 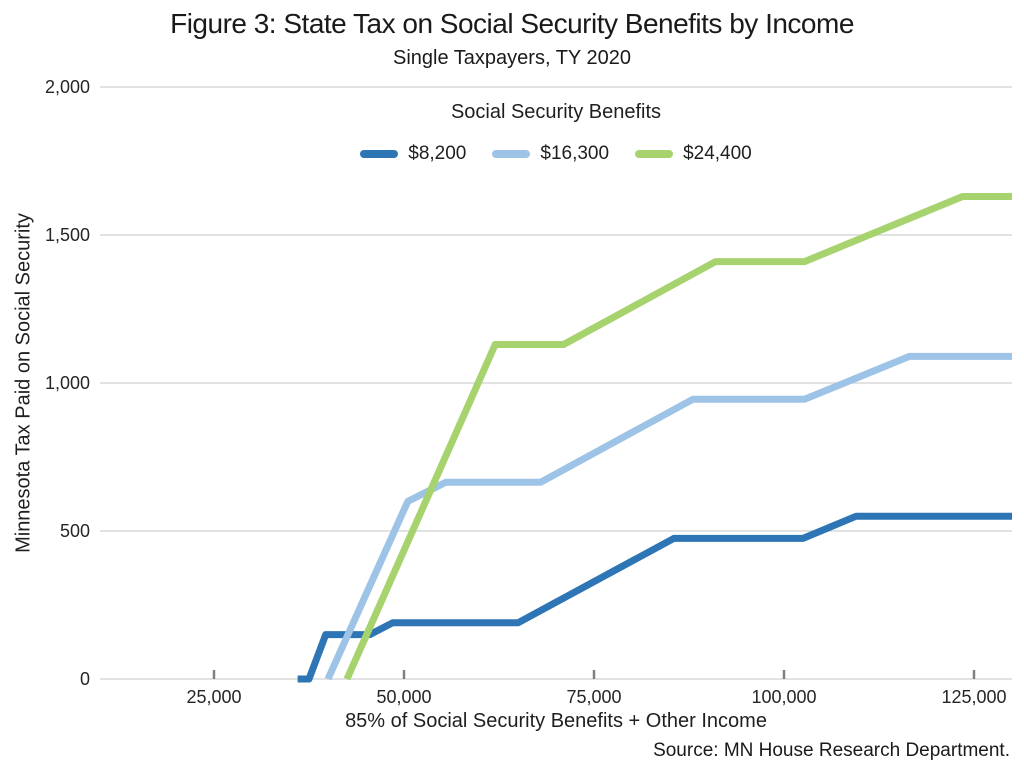 I want to click on x-tick-label-50000: 50,000, so click(x=403, y=697).